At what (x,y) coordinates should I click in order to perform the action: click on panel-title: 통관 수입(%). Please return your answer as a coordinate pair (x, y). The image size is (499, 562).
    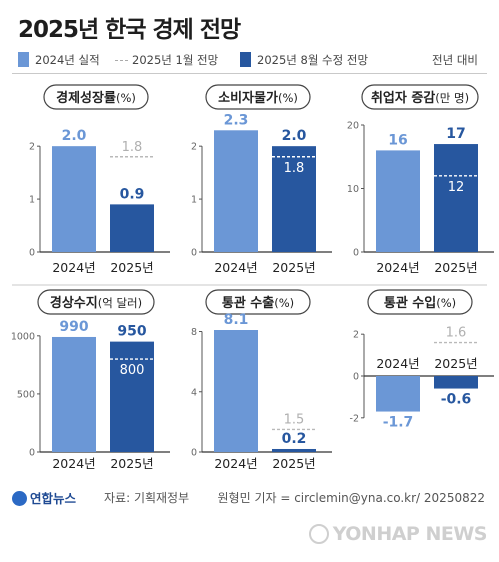
    Looking at the image, I should click on (420, 303).